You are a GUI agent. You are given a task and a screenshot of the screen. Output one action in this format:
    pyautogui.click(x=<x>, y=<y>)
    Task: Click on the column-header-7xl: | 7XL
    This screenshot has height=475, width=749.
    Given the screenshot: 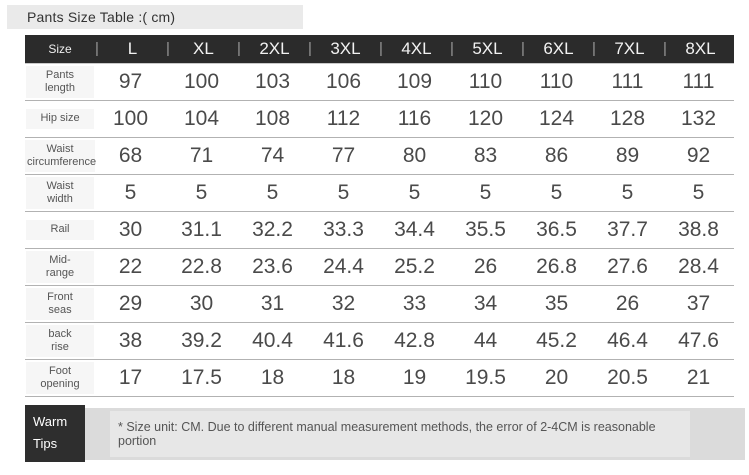 What is the action you would take?
    pyautogui.click(x=627, y=49)
    